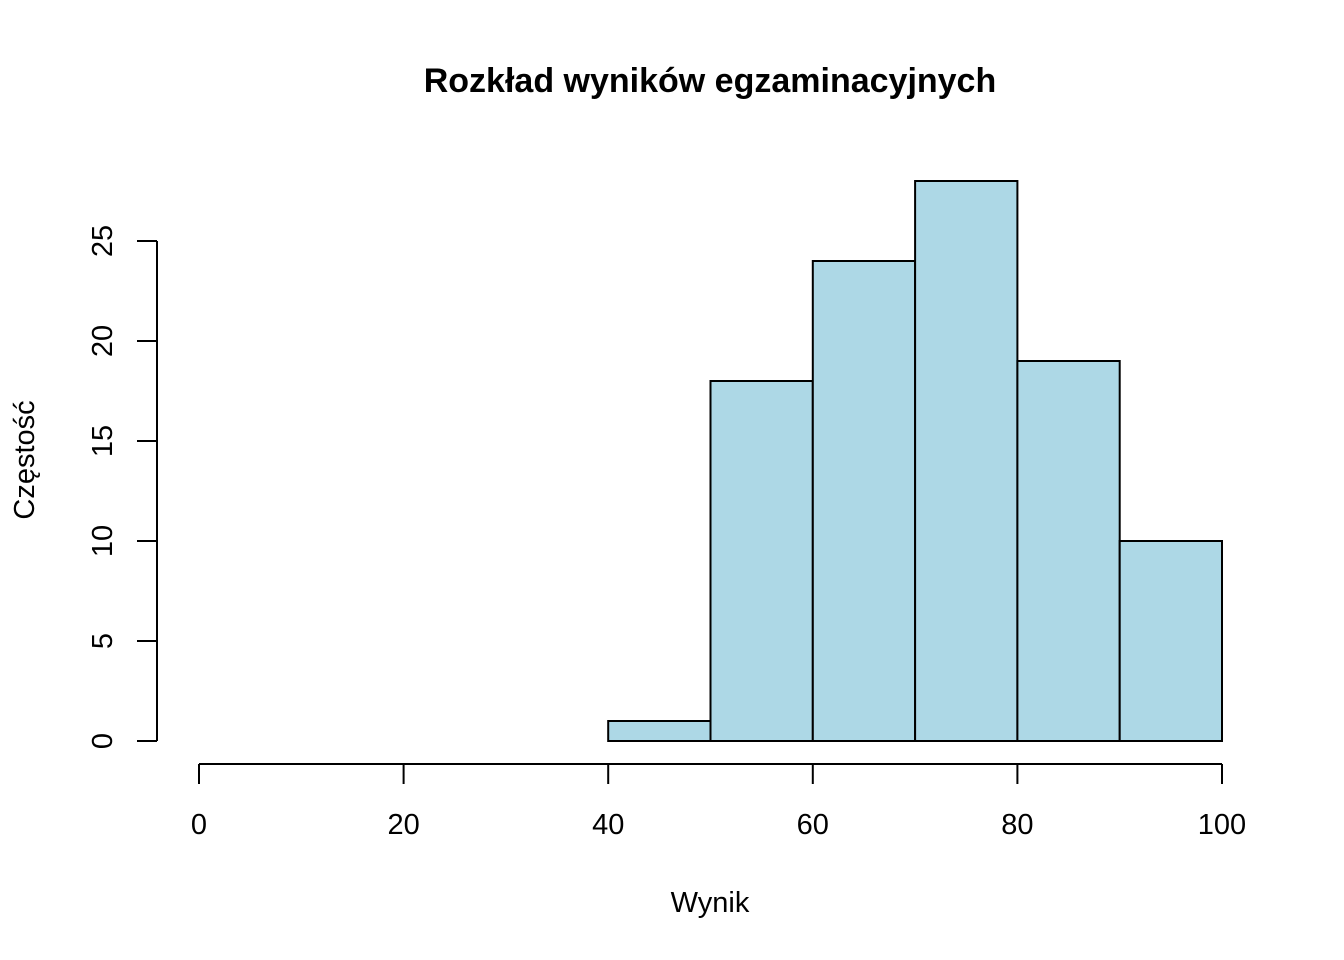  Describe the element at coordinates (103, 541) in the screenshot. I see `y-tick-label: 10` at that location.